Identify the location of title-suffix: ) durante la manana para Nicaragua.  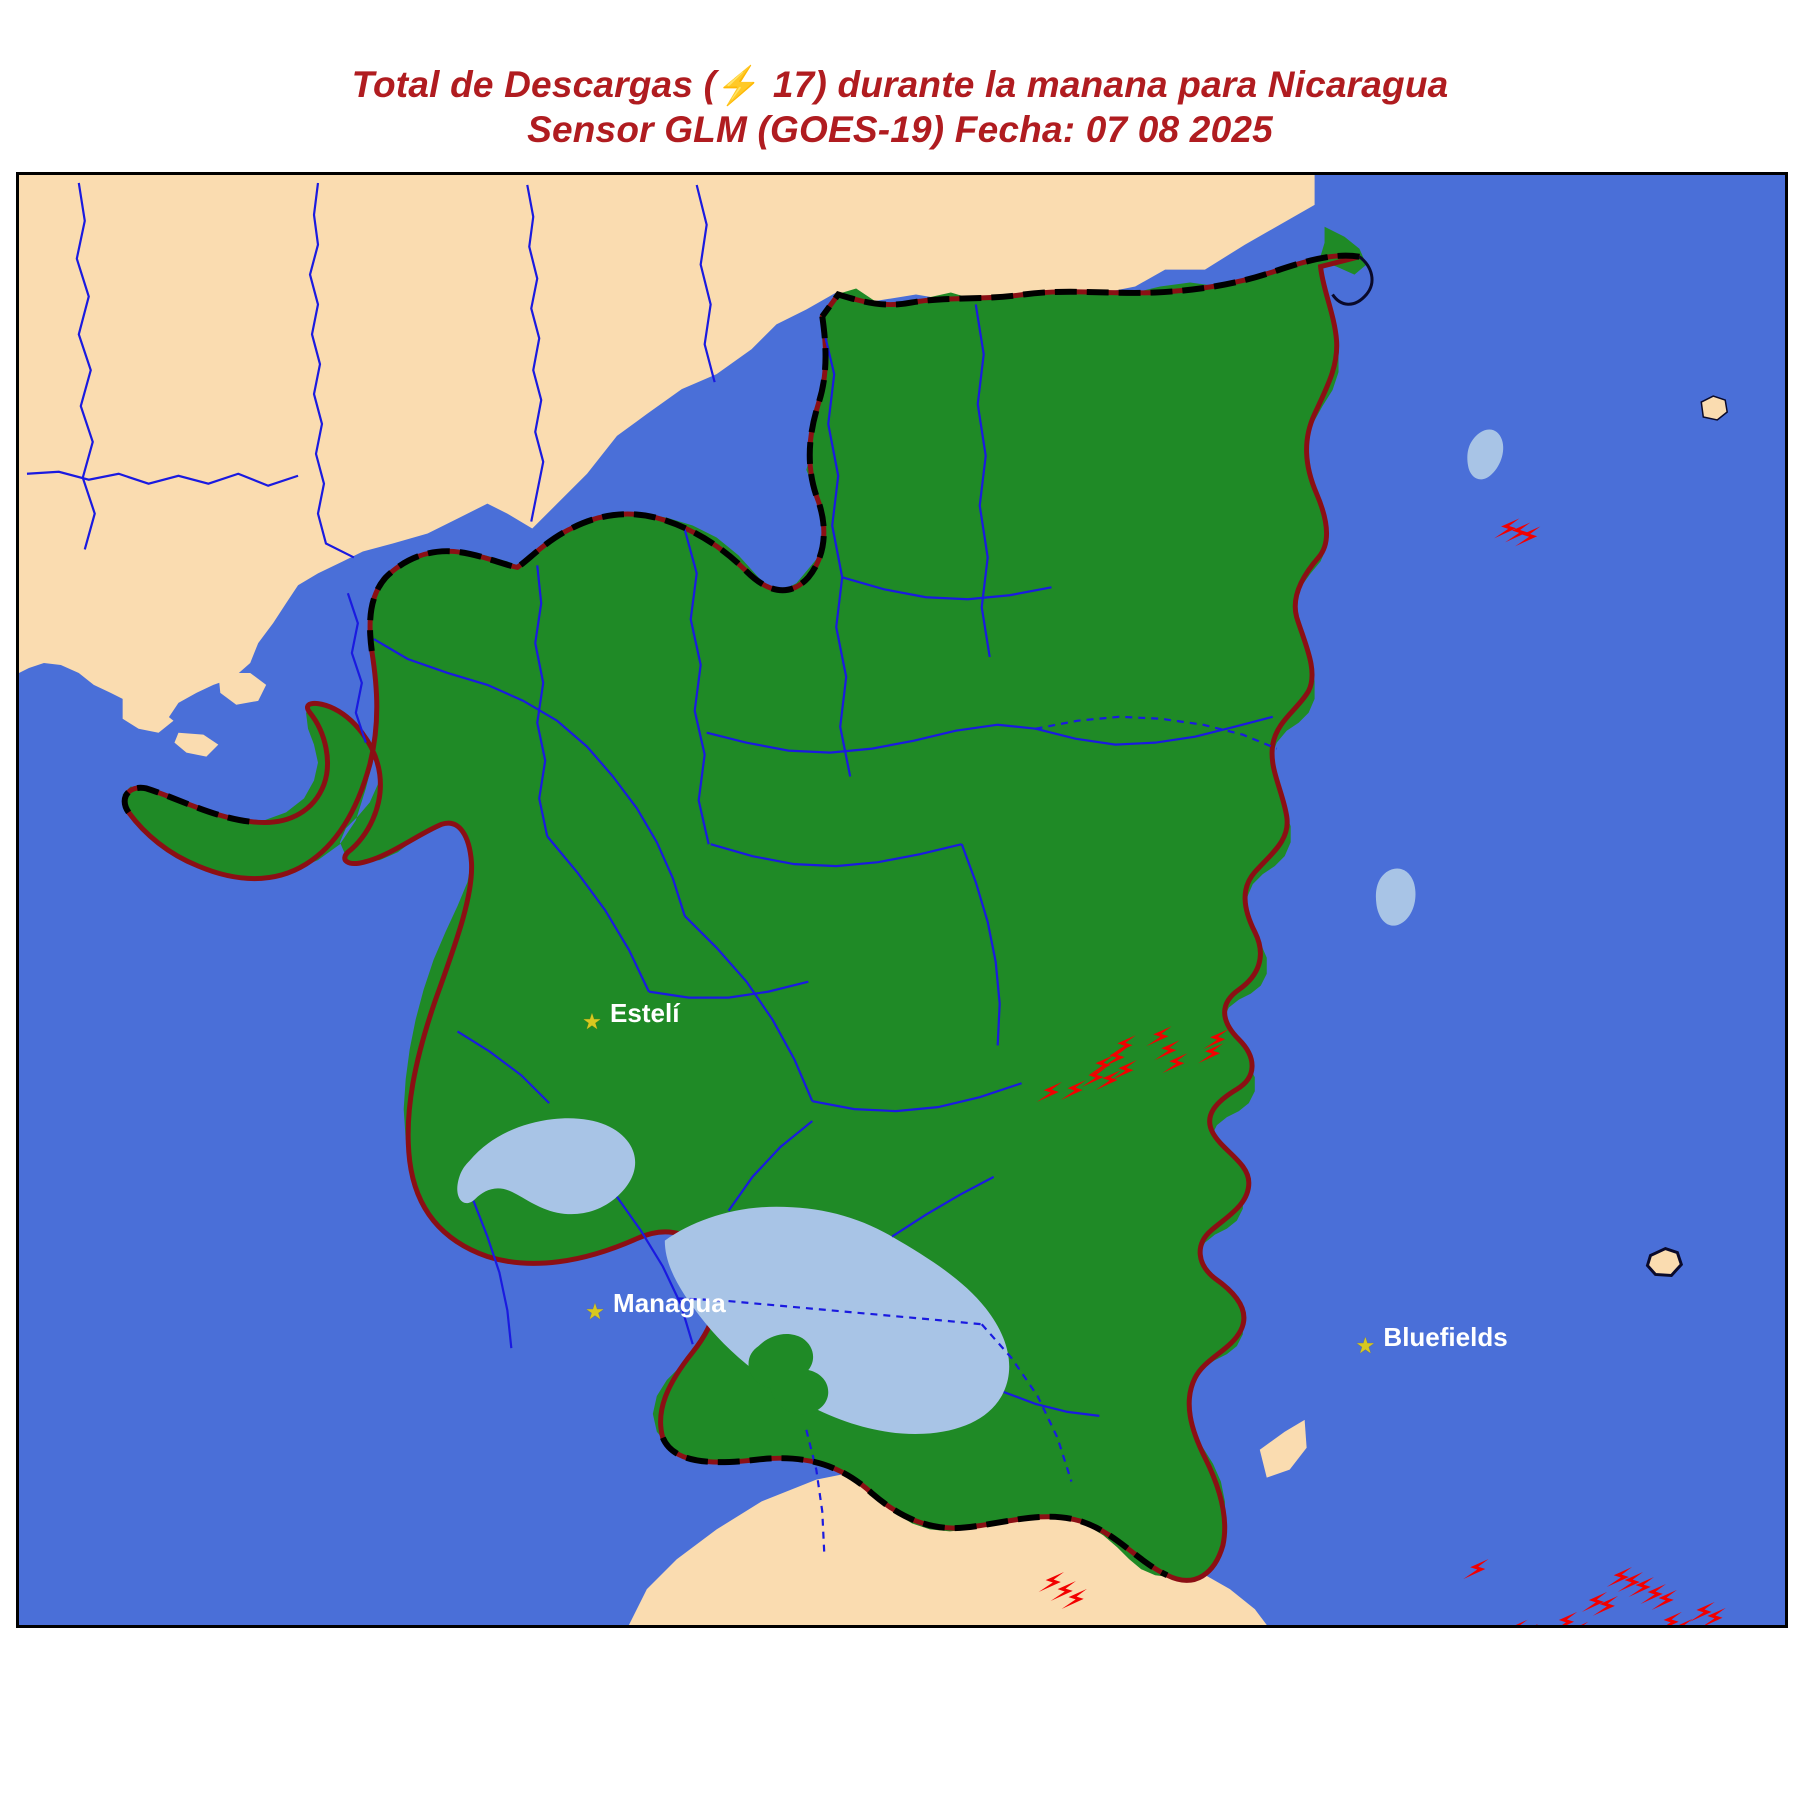
(1131, 84).